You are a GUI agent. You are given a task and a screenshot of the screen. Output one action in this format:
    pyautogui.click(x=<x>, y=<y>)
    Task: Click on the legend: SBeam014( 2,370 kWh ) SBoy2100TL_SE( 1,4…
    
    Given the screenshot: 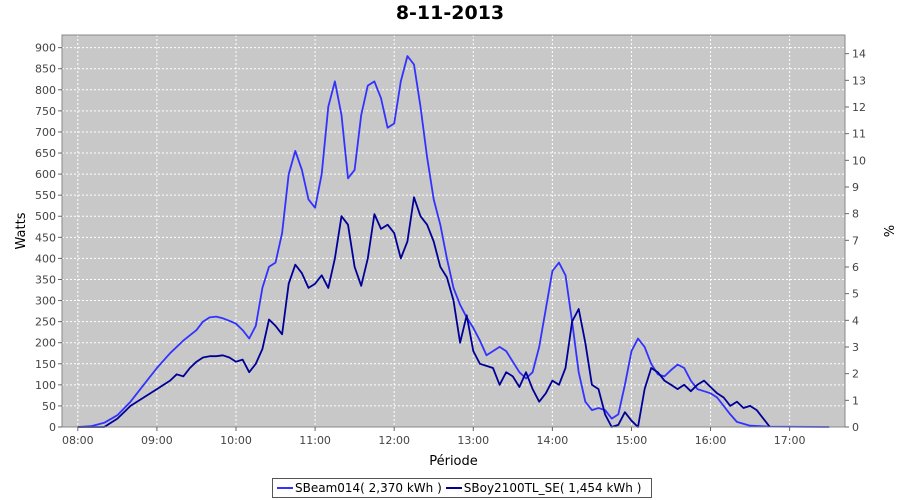 What is the action you would take?
    pyautogui.click(x=462, y=488)
    